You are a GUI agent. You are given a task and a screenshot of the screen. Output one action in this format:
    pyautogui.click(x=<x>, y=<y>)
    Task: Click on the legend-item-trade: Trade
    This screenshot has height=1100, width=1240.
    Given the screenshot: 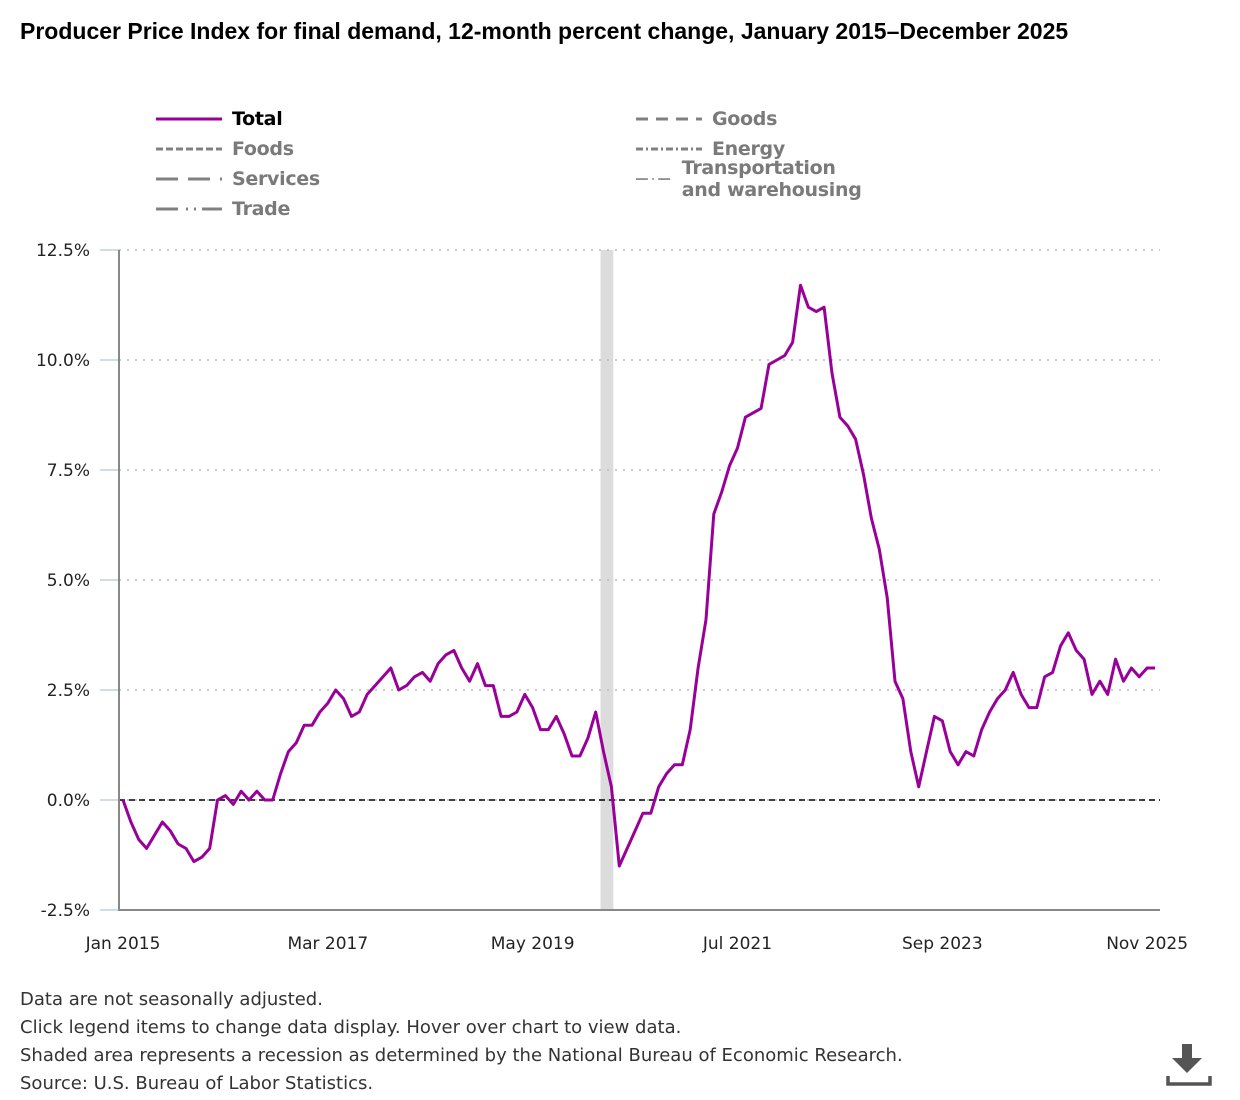 What is the action you would take?
    pyautogui.click(x=223, y=209)
    